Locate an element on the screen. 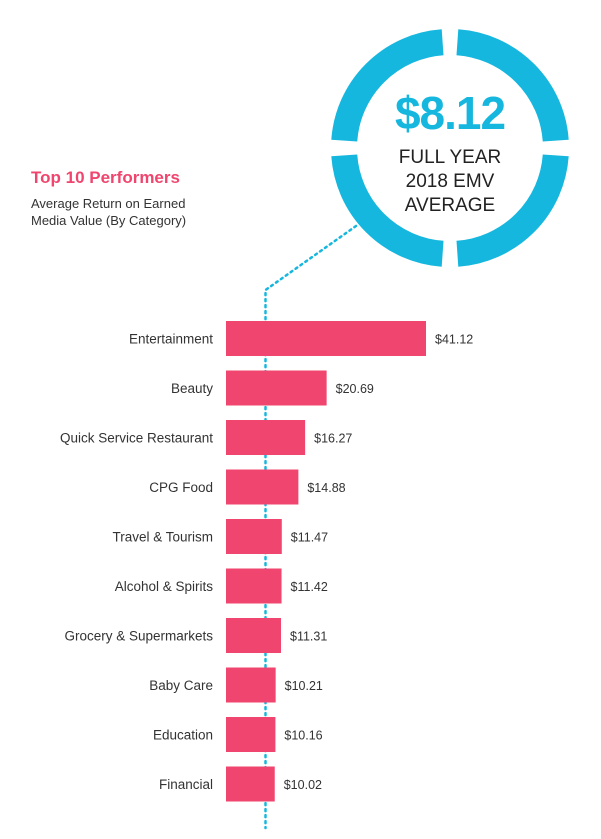  value-label: $10.16 is located at coordinates (303, 736).